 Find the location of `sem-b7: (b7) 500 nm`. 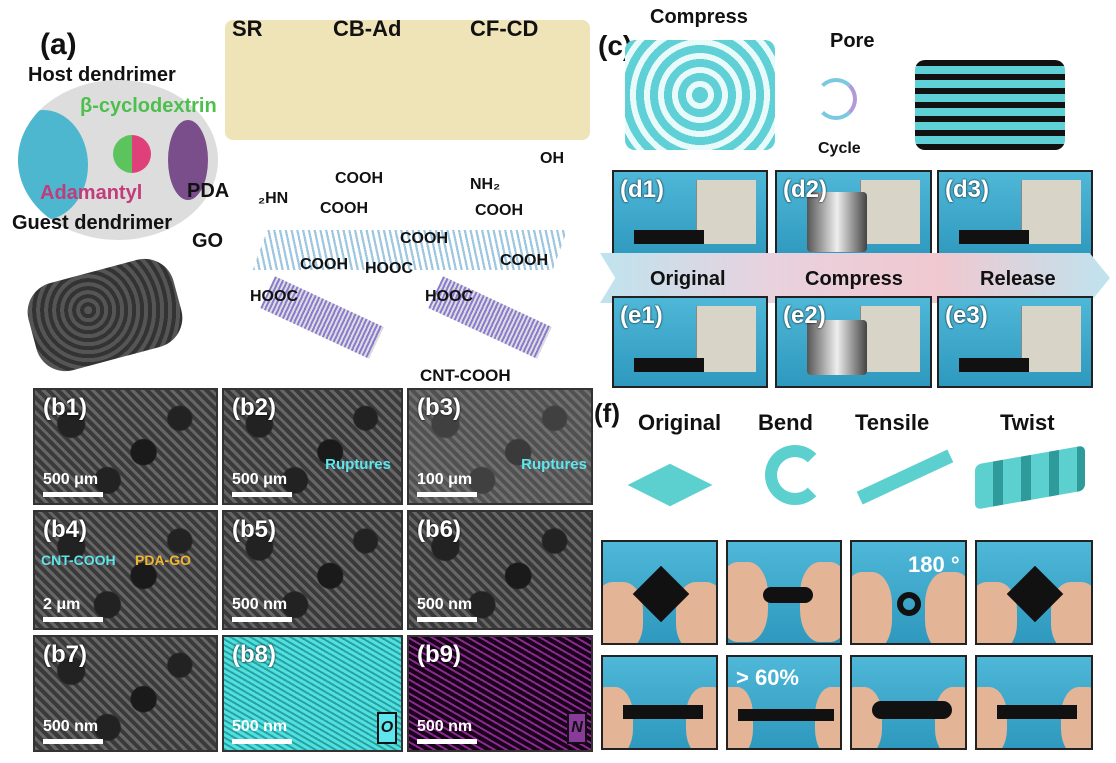

sem-b7: (b7) 500 nm is located at coordinates (125, 693).